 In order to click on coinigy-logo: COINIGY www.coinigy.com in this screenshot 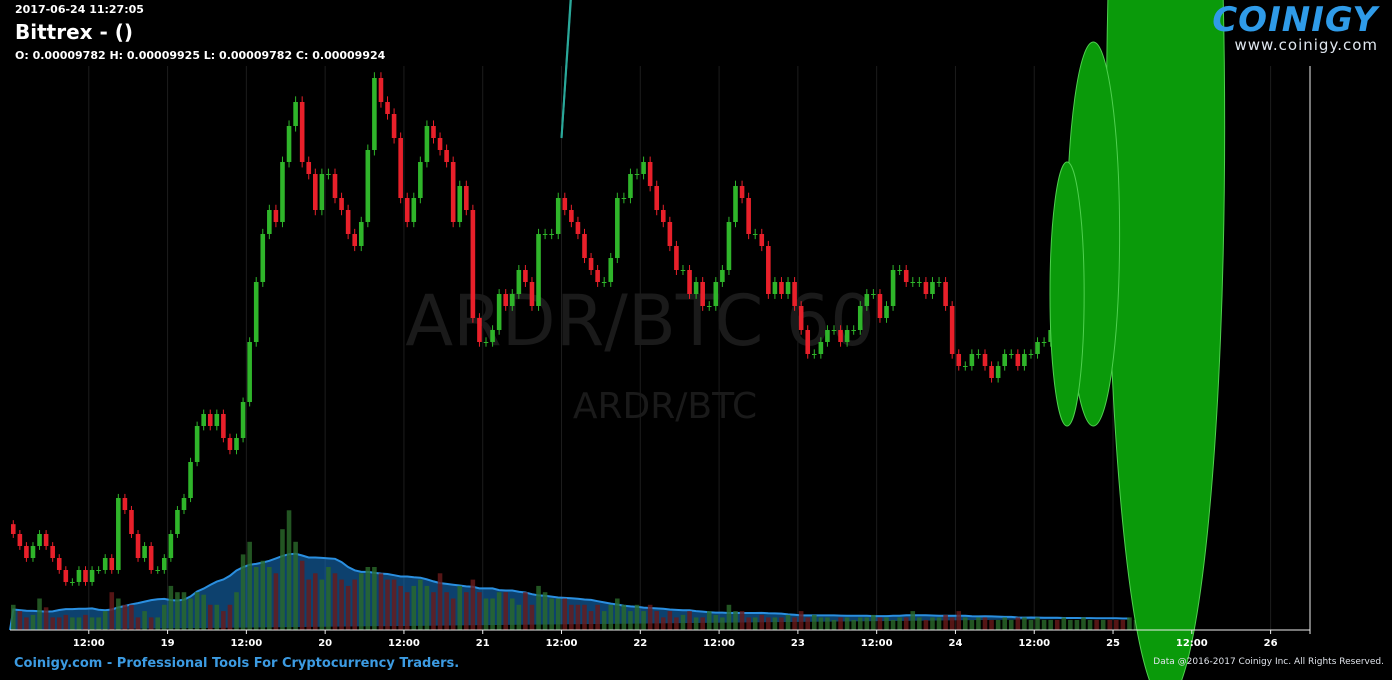, I will do `click(1295, 27)`.